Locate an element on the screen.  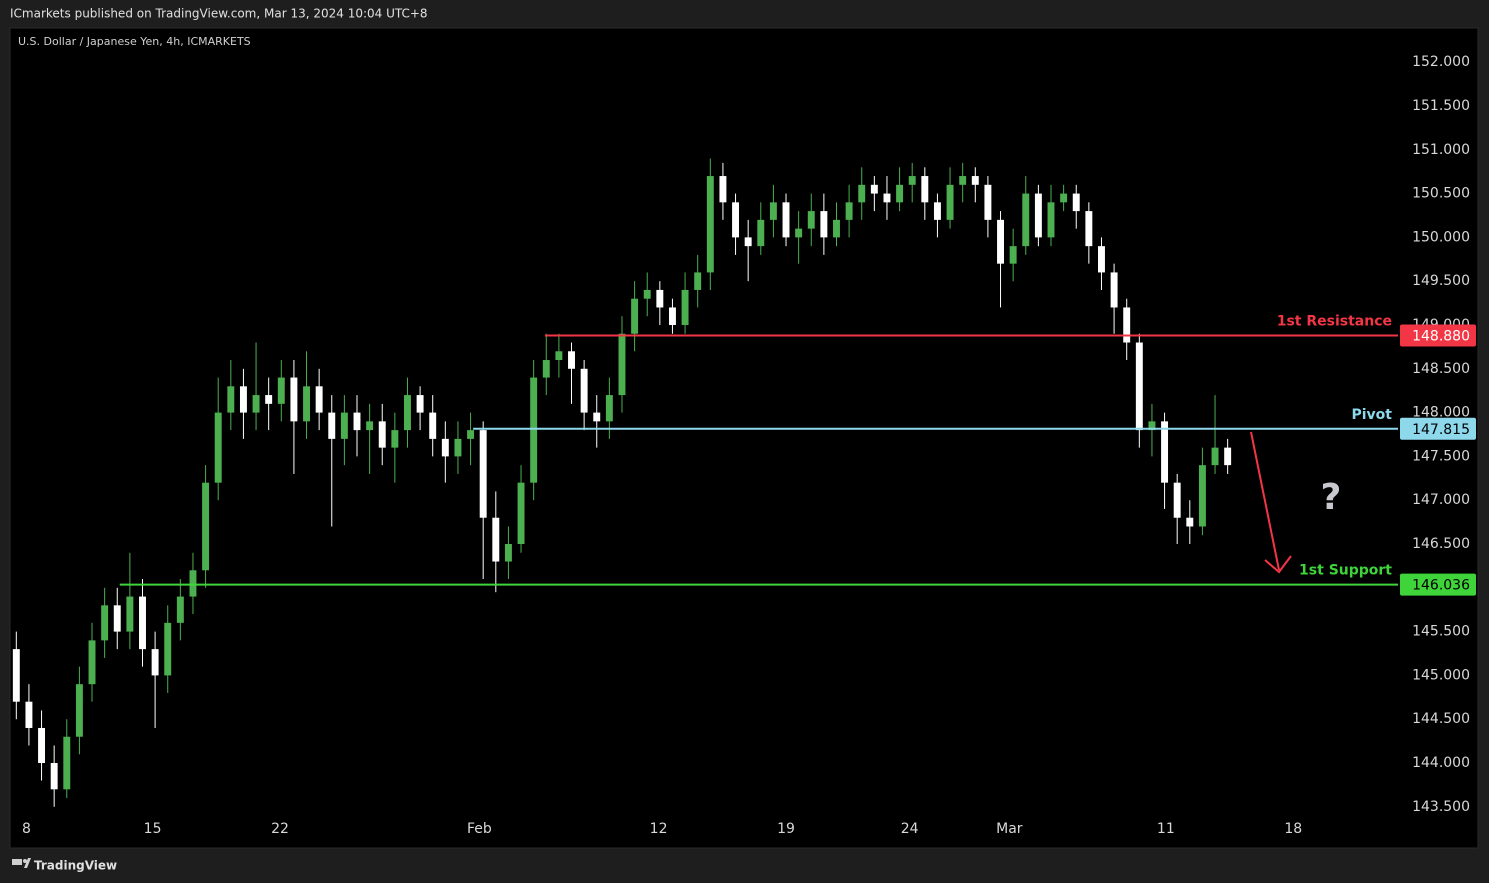
x-tick-label: 18 is located at coordinates (1293, 829).